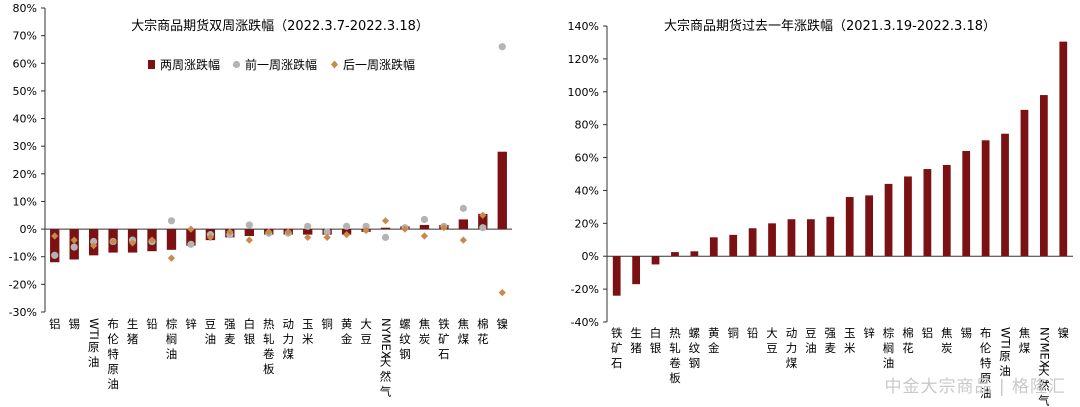  Describe the element at coordinates (133, 324) in the screenshot. I see `chart1-x-label-text: 生` at that location.